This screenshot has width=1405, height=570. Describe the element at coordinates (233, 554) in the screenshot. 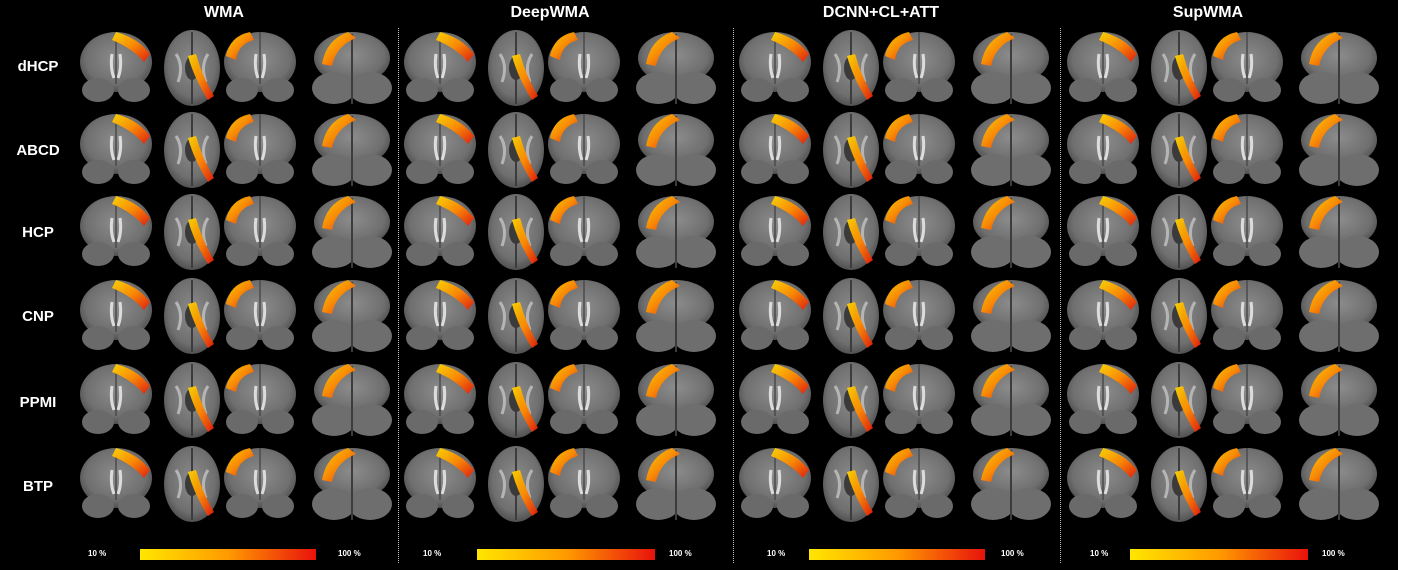

I see `colorbar-wma: 10 % 100 %` at that location.